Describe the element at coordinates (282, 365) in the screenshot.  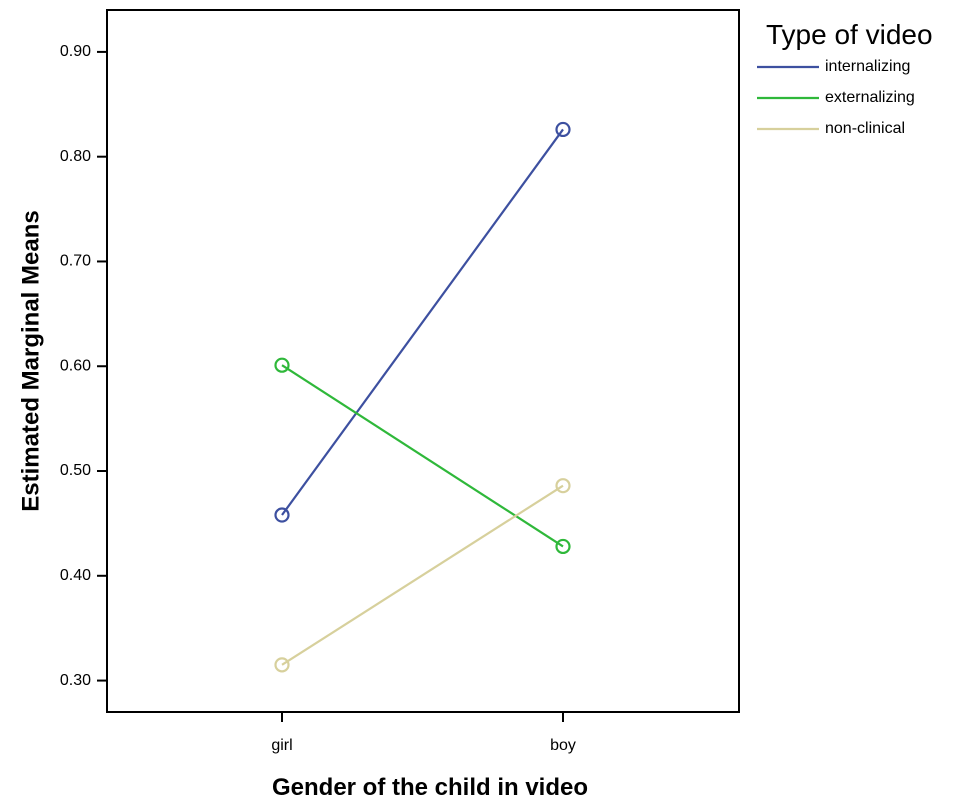
I see `data-point-externalizing-girl` at that location.